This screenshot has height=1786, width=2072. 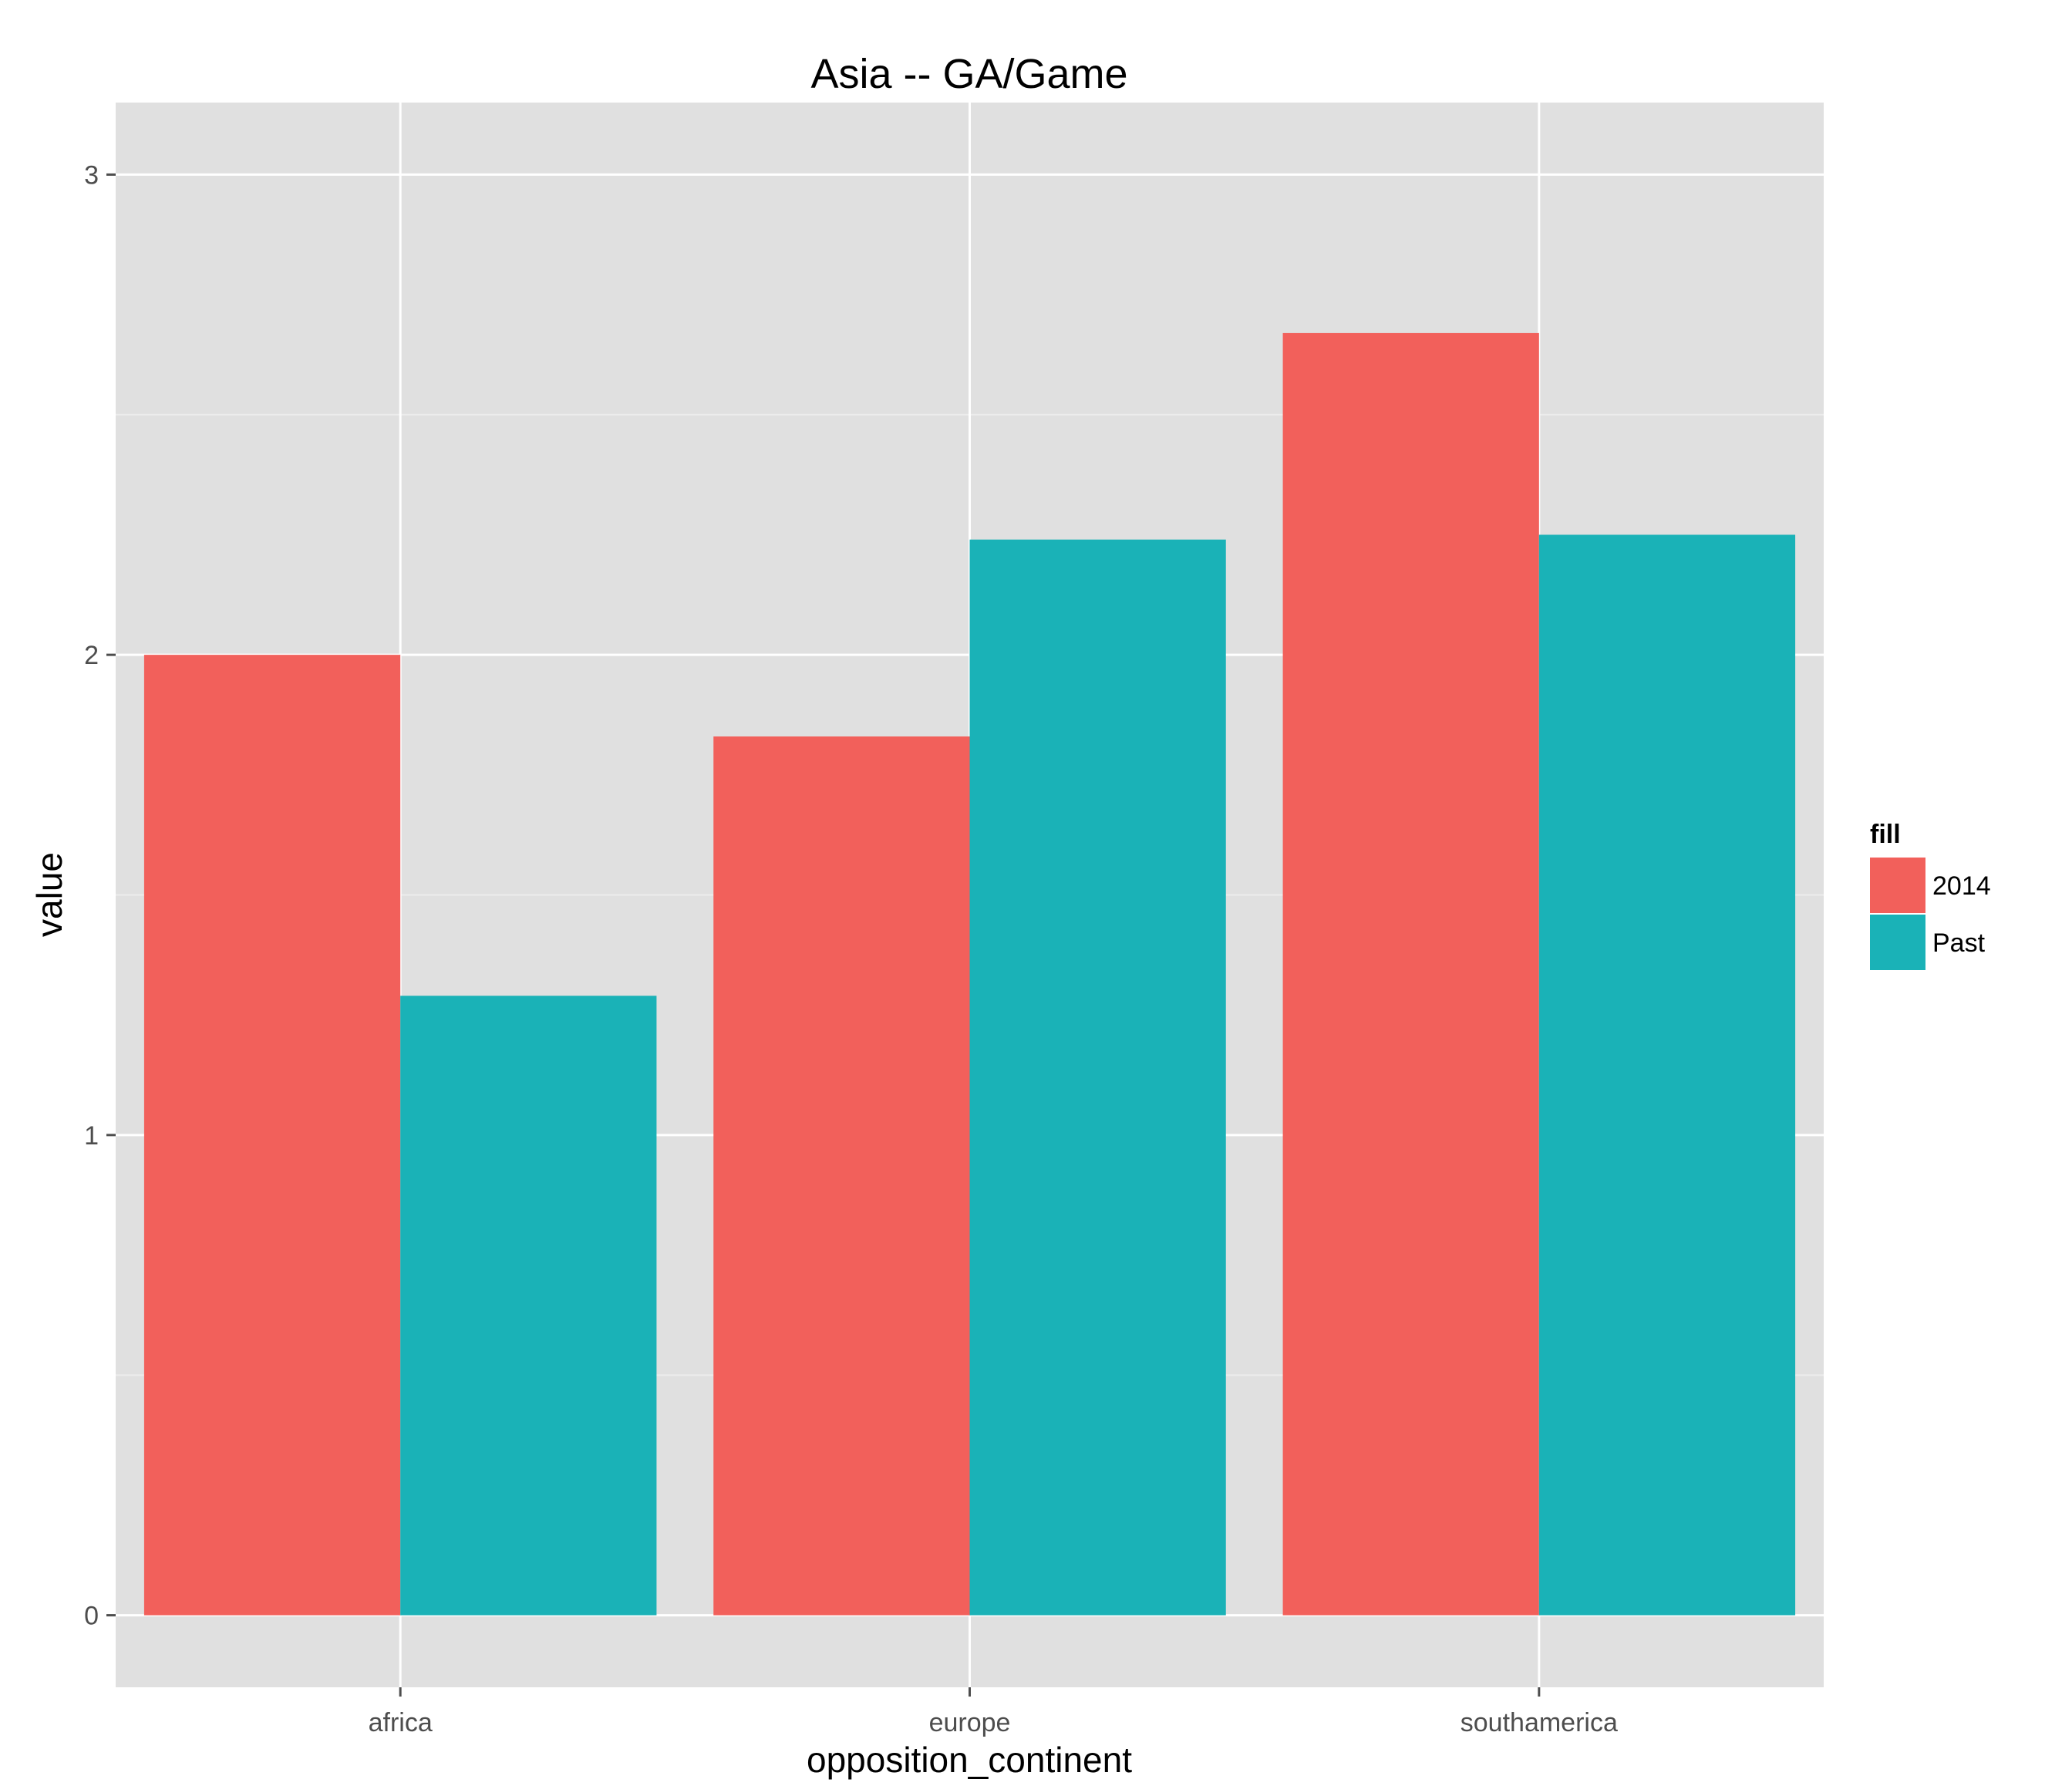 I want to click on bar-africa-2014, so click(x=272, y=1136).